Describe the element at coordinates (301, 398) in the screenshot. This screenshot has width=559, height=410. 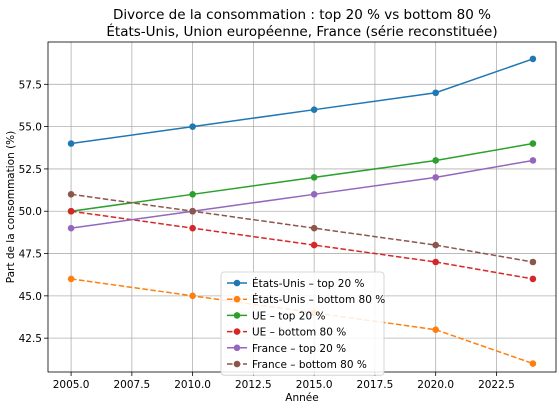
I see `x-axis-label: Année` at that location.